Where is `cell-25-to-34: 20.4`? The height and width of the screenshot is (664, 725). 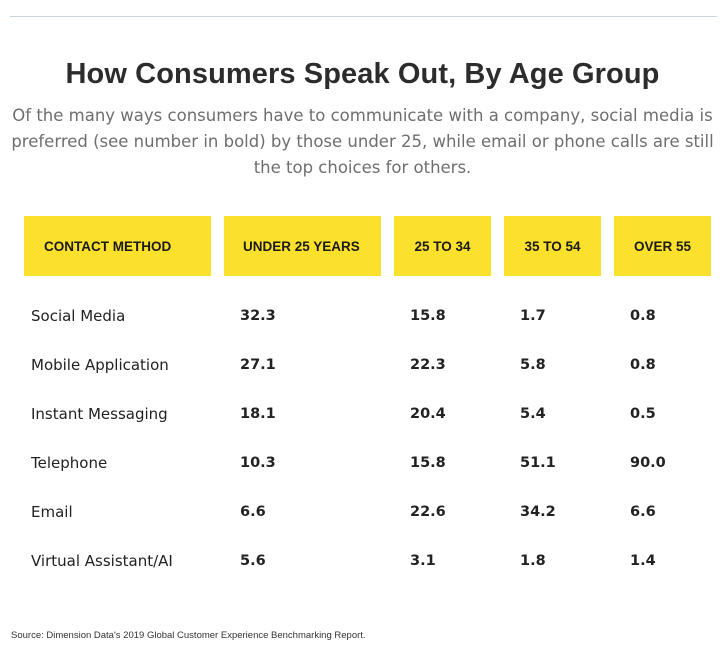 cell-25-to-34: 20.4 is located at coordinates (428, 414).